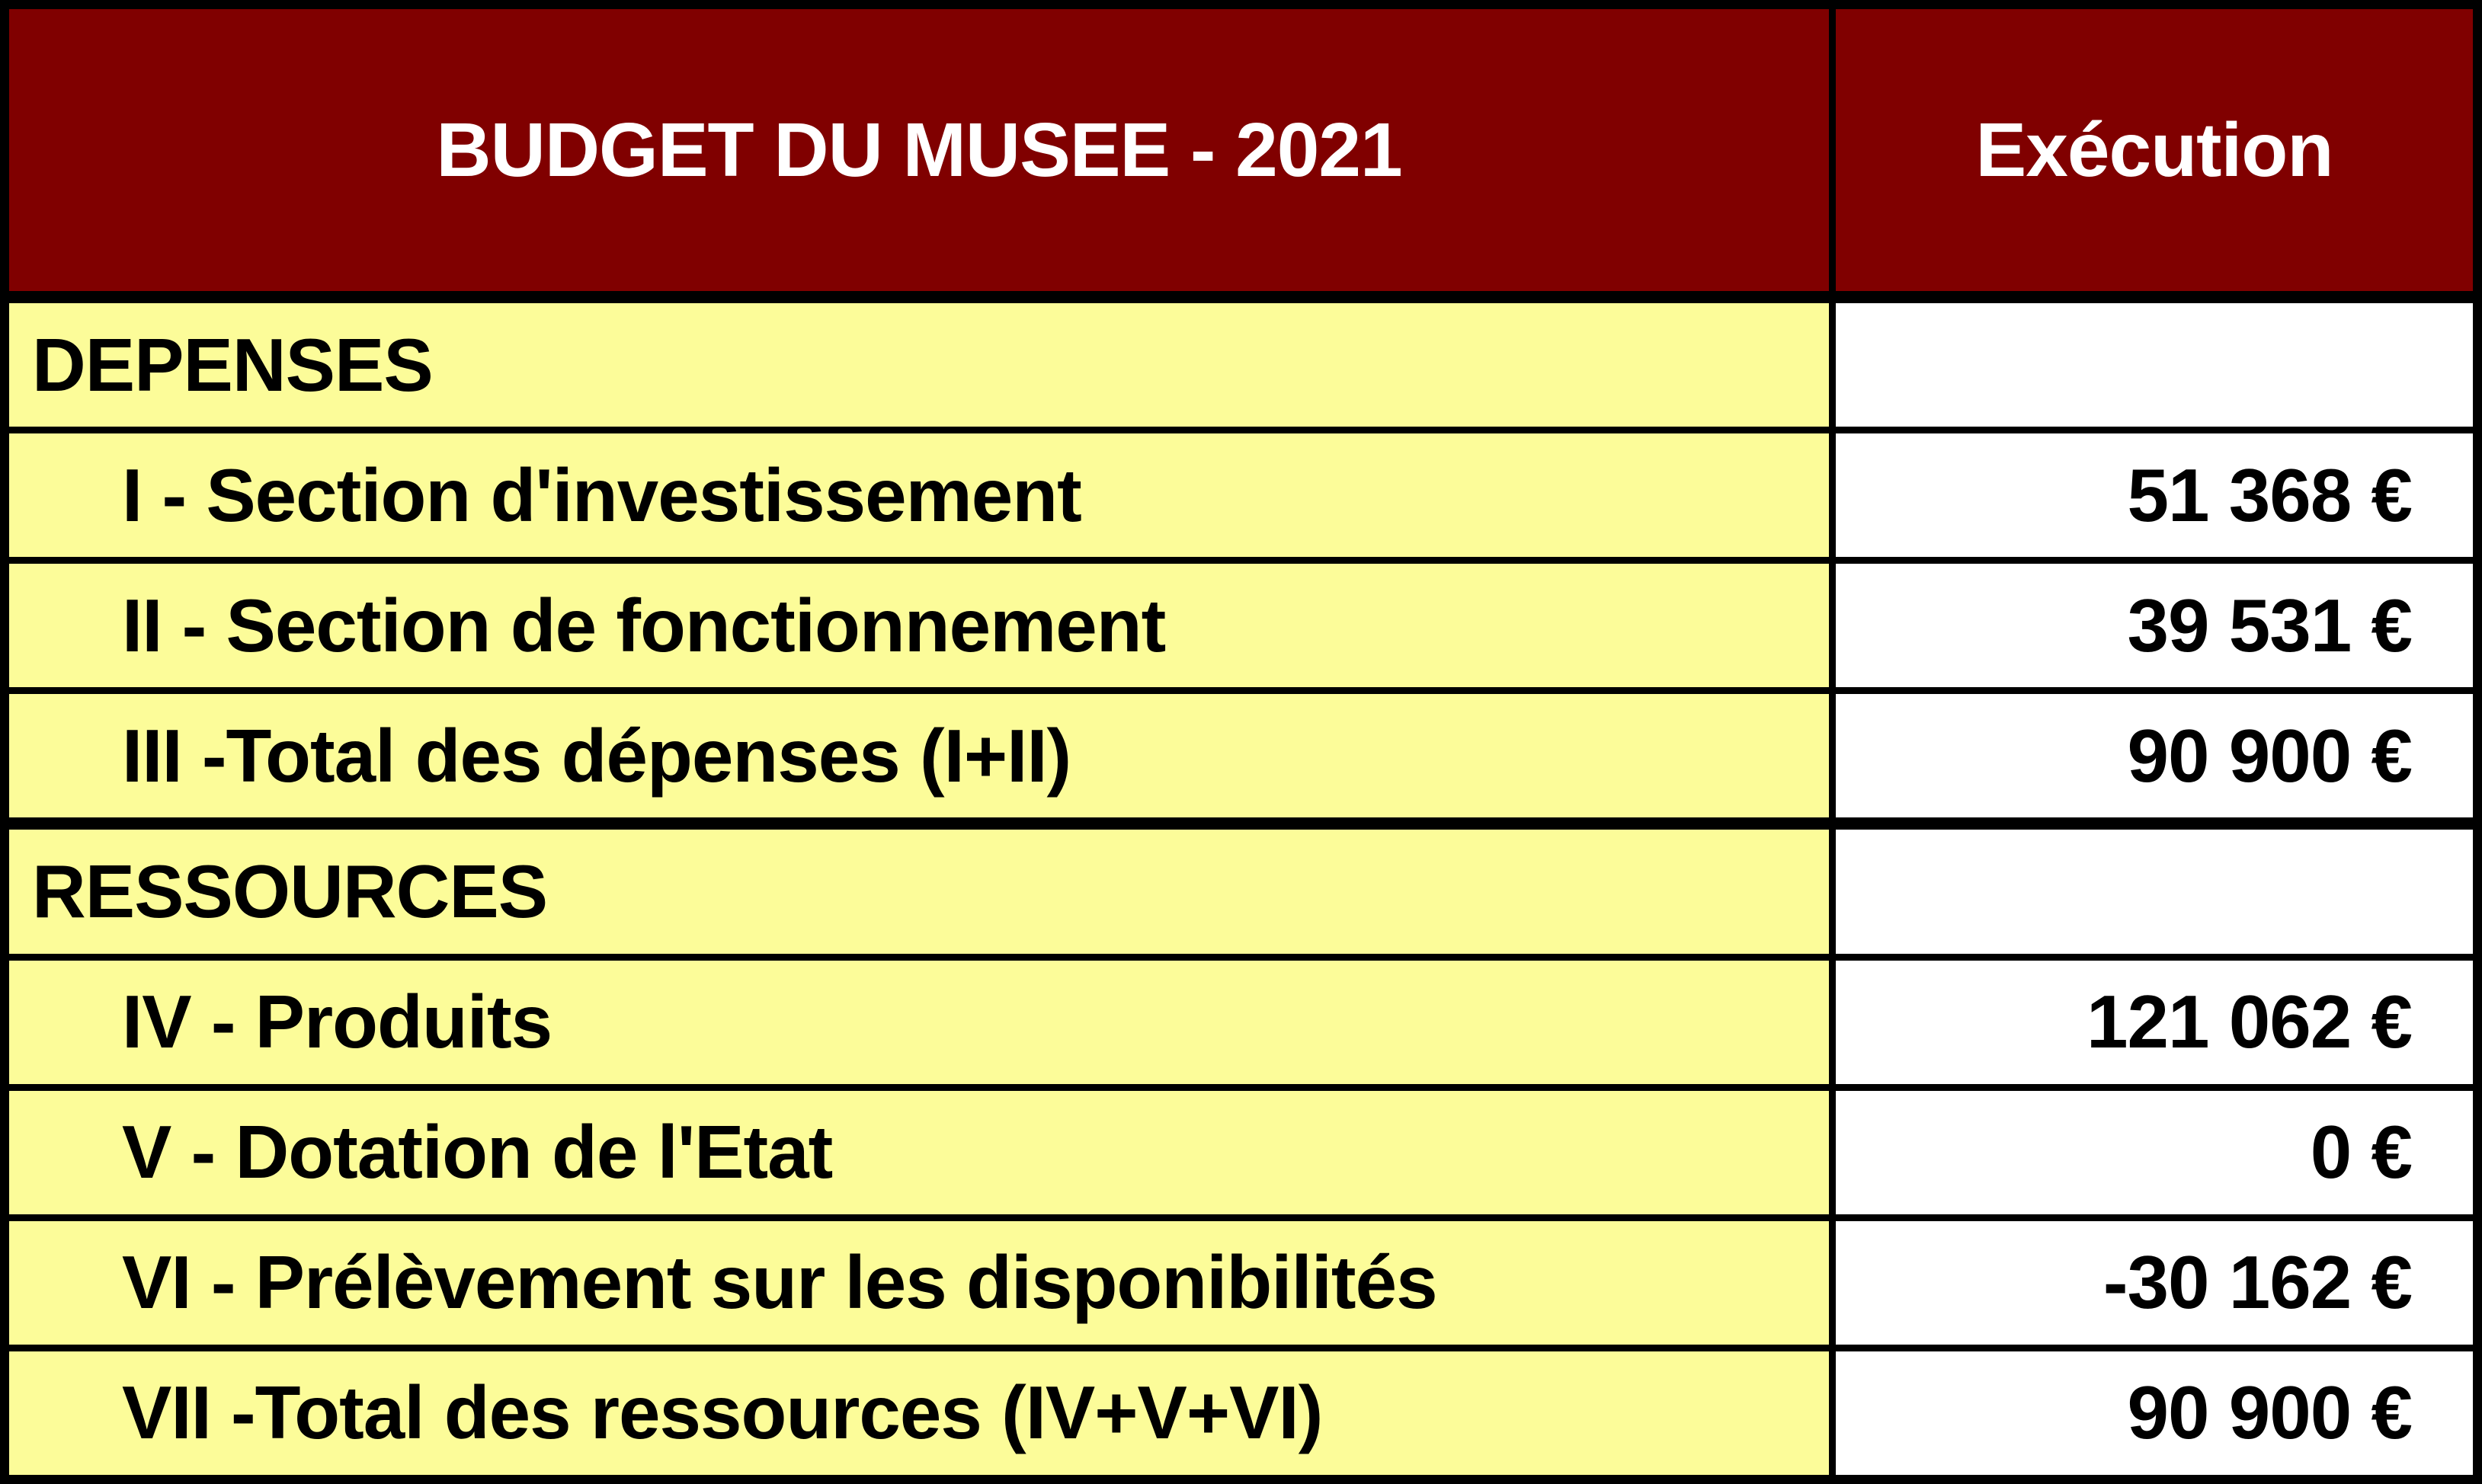 The height and width of the screenshot is (1484, 2482). What do you see at coordinates (2154, 1152) in the screenshot?
I see `row-value-cell: 0 €` at bounding box center [2154, 1152].